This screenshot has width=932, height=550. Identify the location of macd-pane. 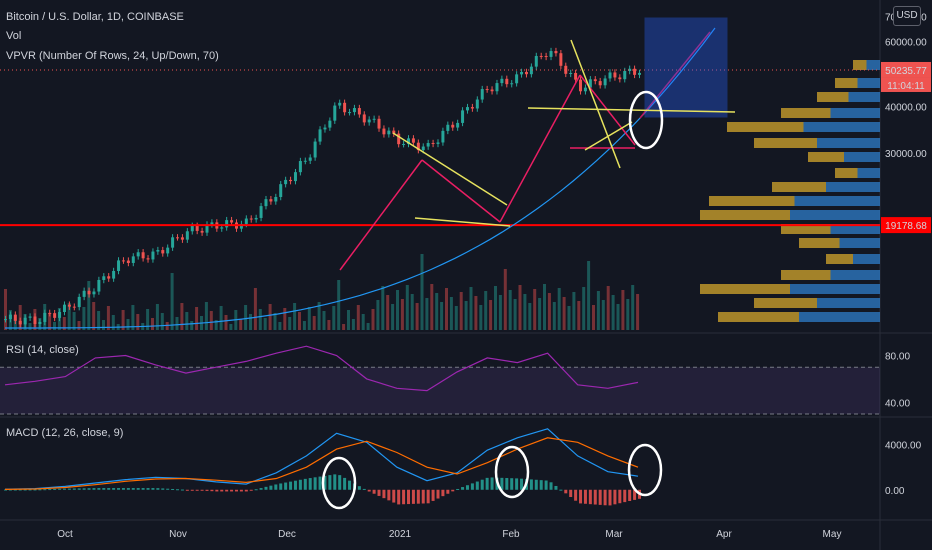
(333, 469).